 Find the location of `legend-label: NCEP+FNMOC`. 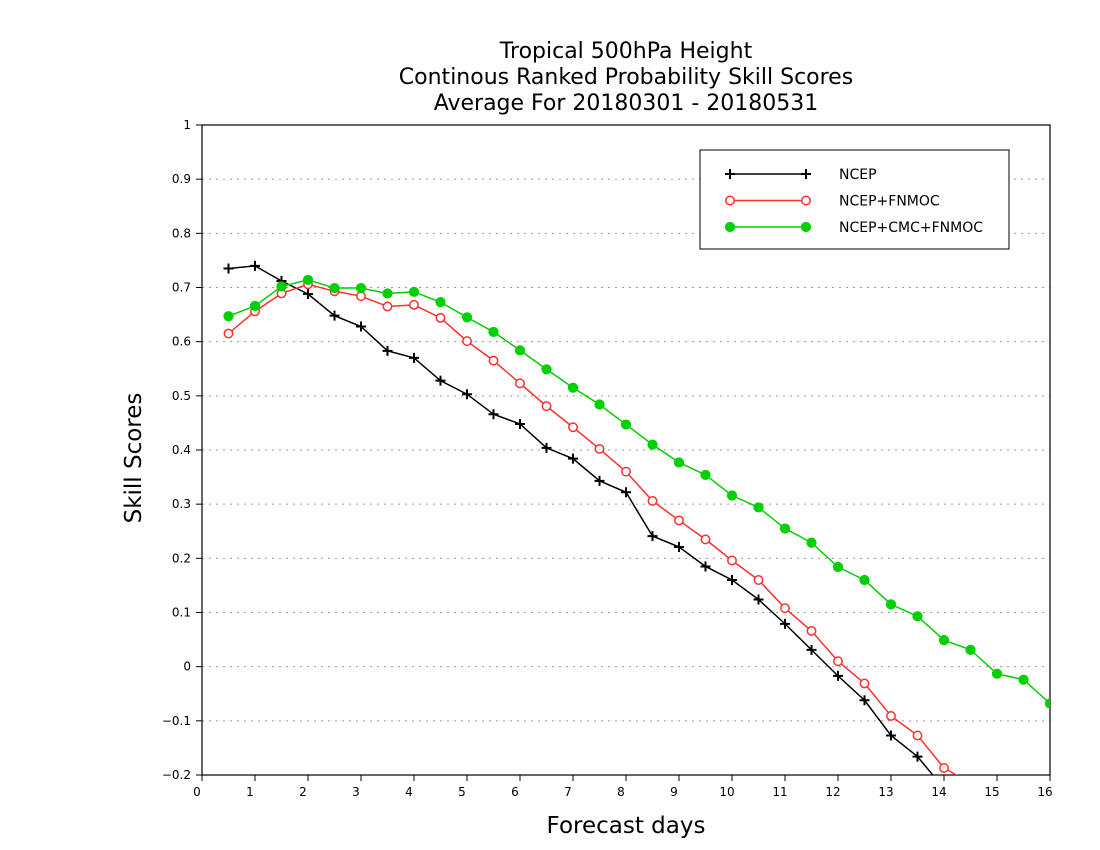

legend-label: NCEP+FNMOC is located at coordinates (889, 202).